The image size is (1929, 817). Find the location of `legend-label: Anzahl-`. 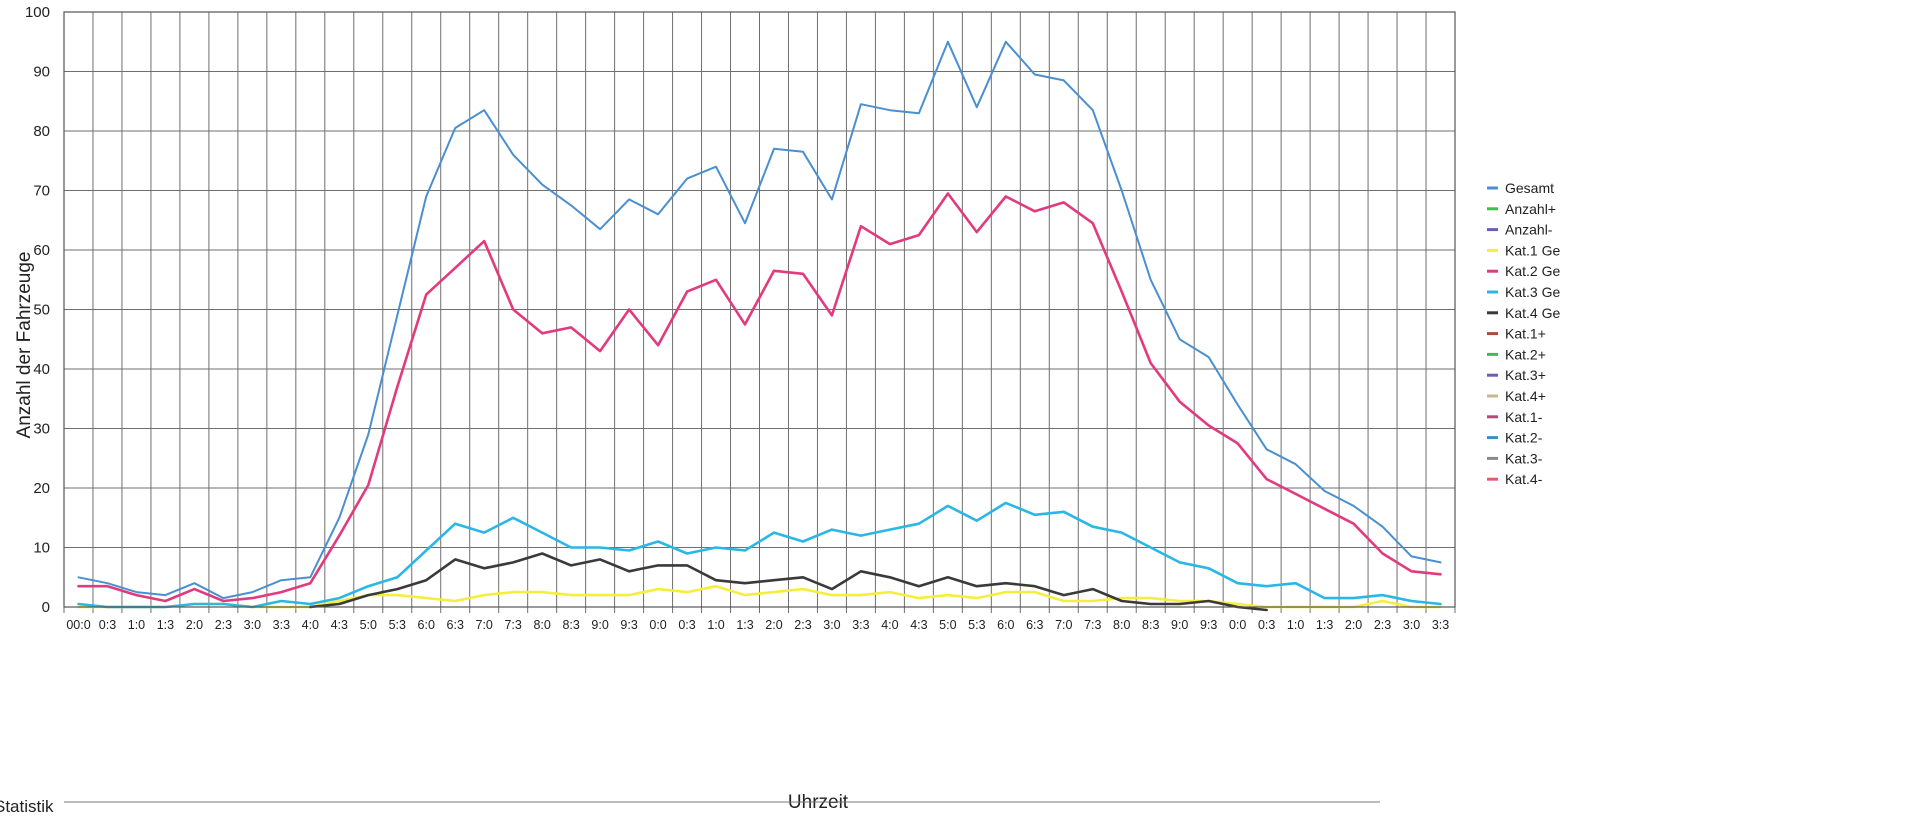

legend-label: Anzahl- is located at coordinates (1529, 230).